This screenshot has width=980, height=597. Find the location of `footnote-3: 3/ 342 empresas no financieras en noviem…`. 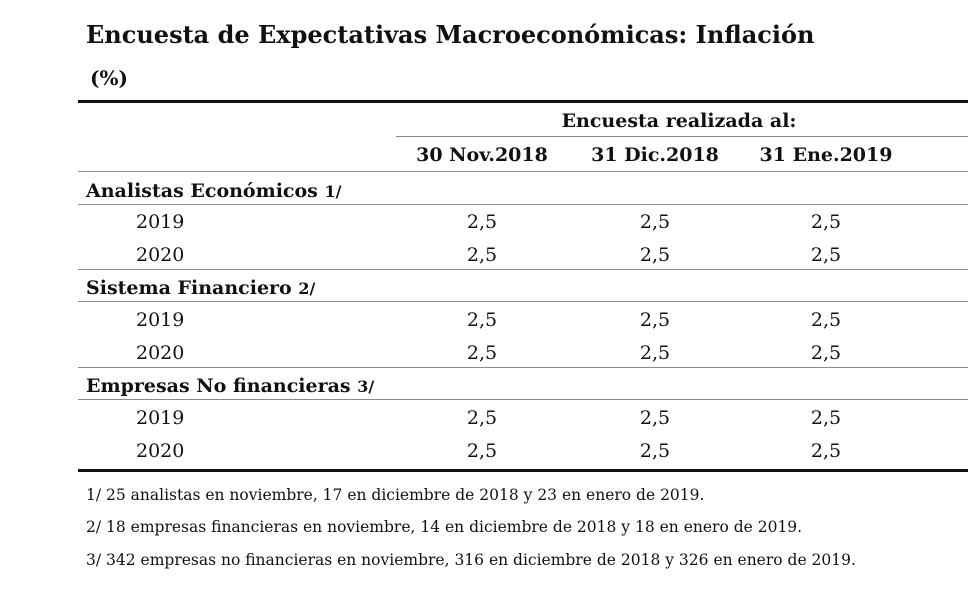

footnote-3: 3/ 342 empresas no financieras en noviem… is located at coordinates (471, 560).